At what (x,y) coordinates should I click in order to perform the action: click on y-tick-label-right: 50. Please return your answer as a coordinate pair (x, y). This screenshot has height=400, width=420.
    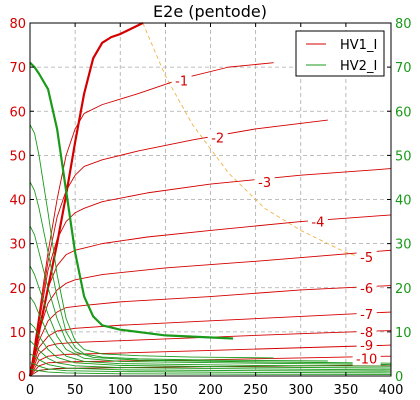
    Looking at the image, I should click on (403, 156).